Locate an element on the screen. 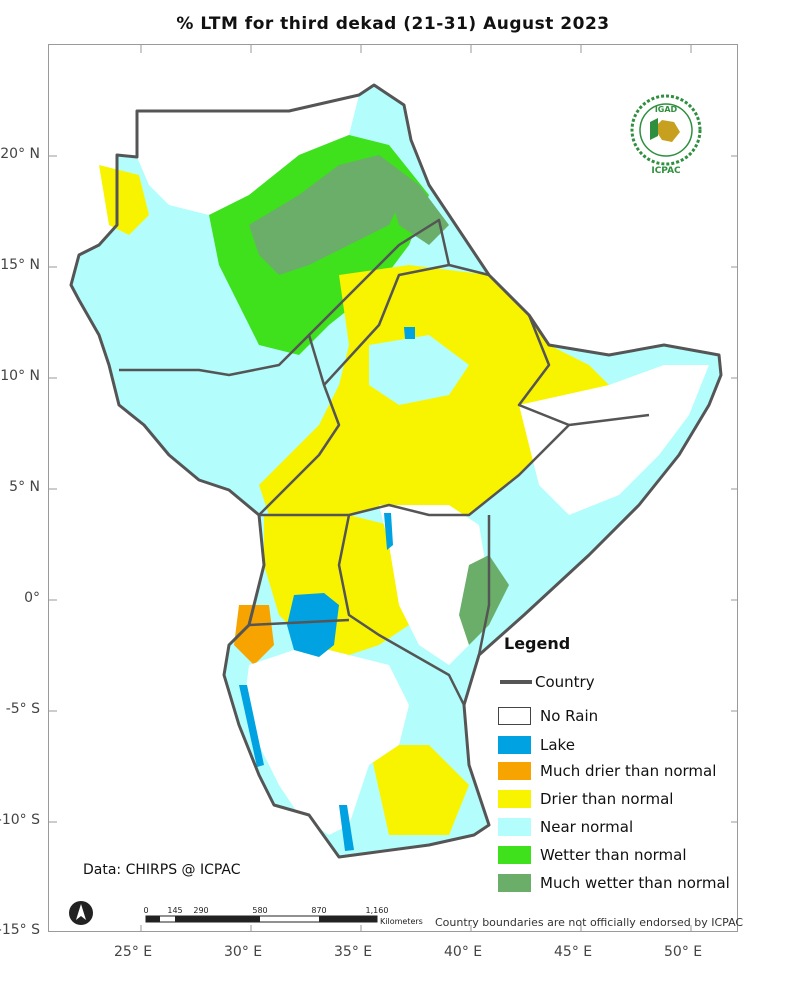 The height and width of the screenshot is (981, 786). scale-tick-290: 290 is located at coordinates (200, 910).